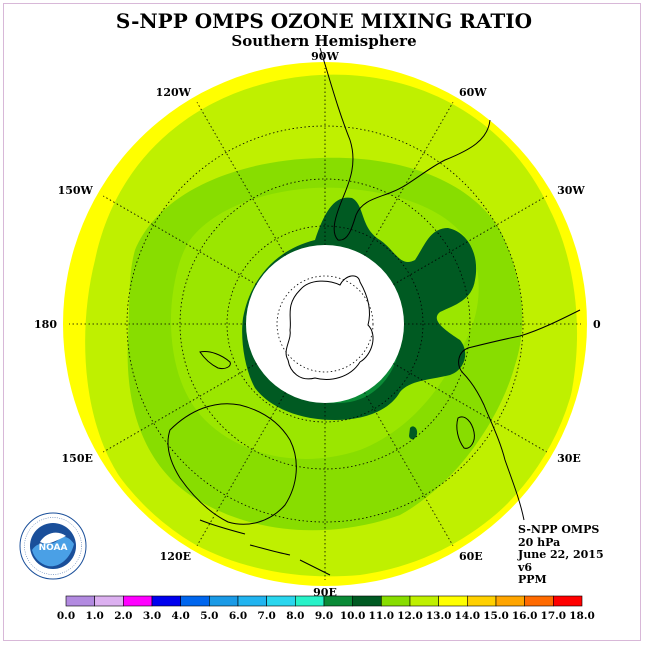 Image resolution: width=648 pixels, height=648 pixels. I want to click on colorbar-tick-label: 16.0, so click(525, 616).